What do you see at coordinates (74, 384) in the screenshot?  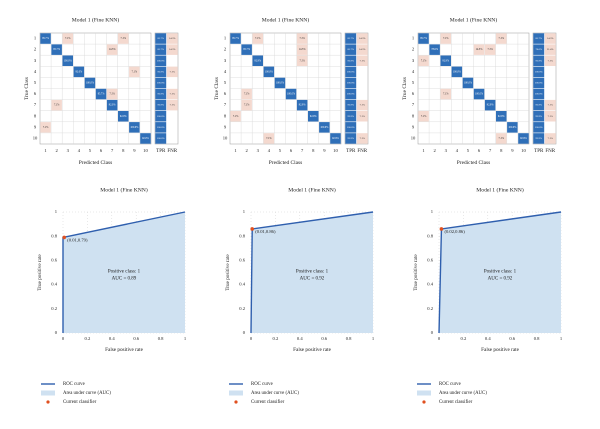 I see `legend-roc-label: ROC curve` at bounding box center [74, 384].